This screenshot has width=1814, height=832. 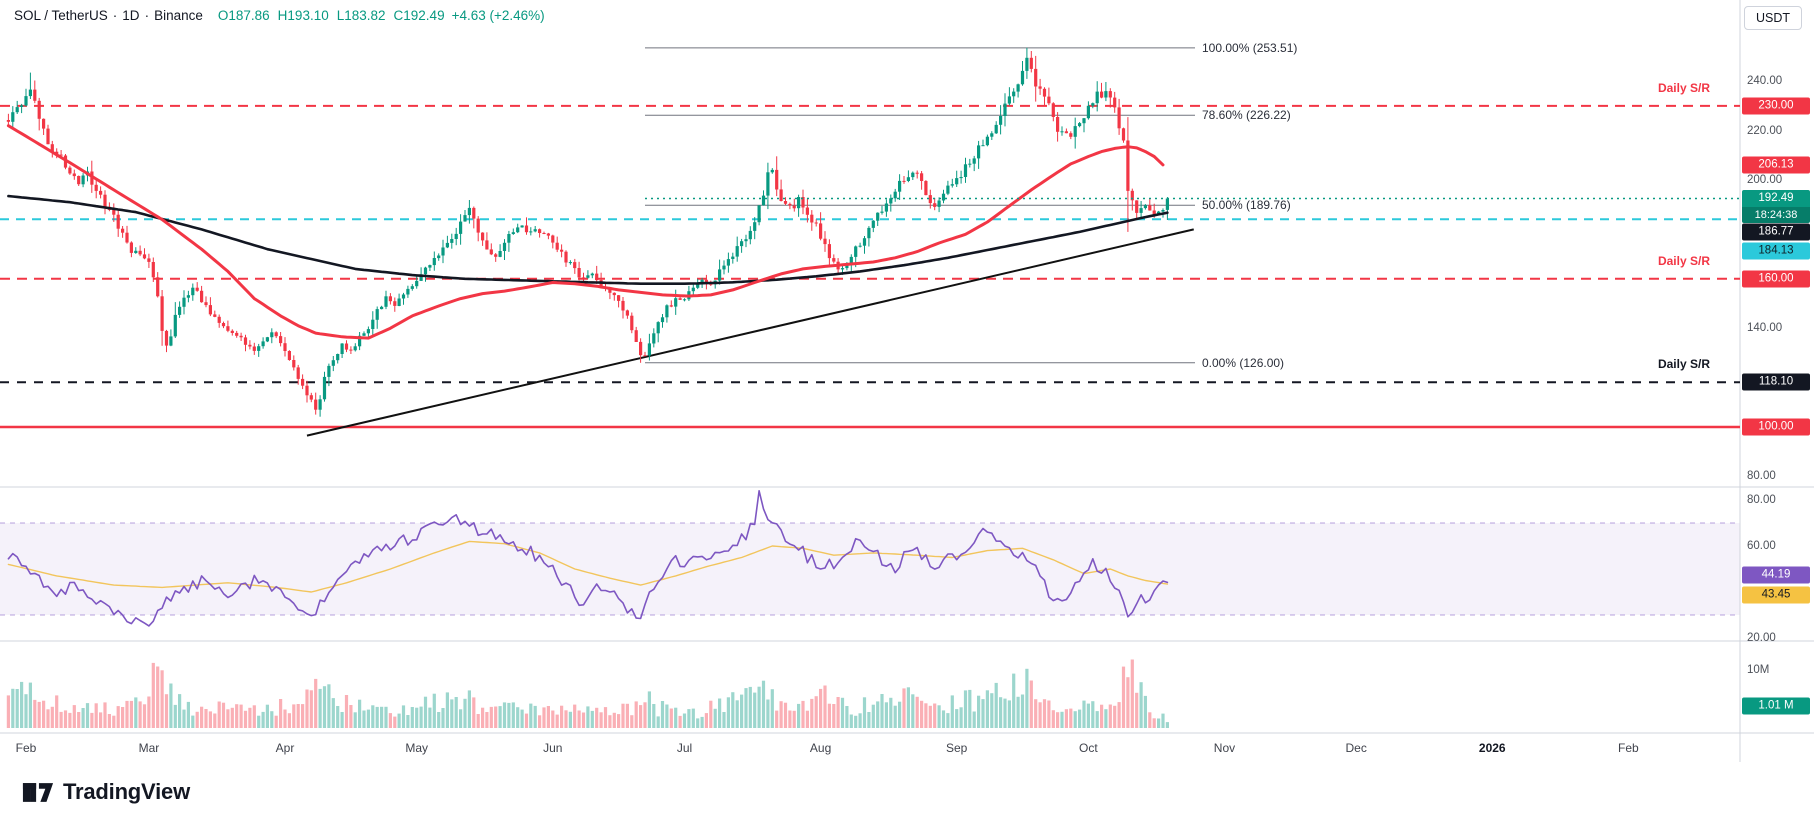 I want to click on time-axis-label-may: May, so click(x=417, y=748).